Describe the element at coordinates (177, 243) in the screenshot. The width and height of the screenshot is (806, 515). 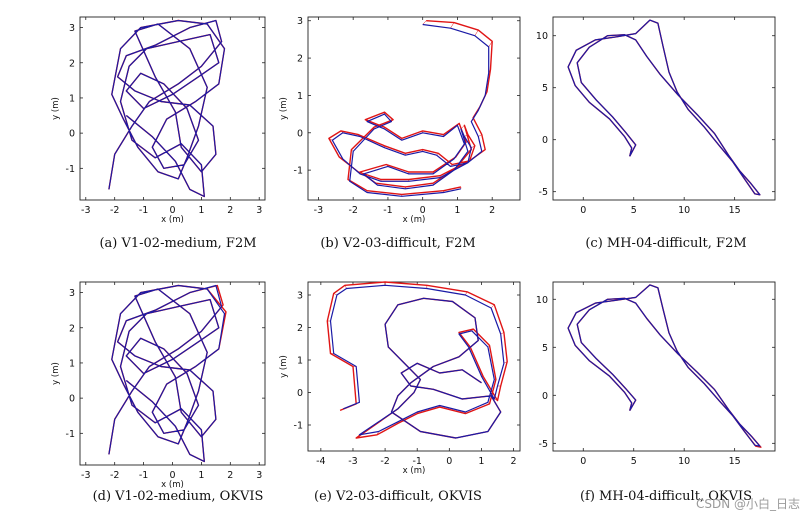
I see `subplot-caption: (a) V1-02-medium, F2M` at that location.